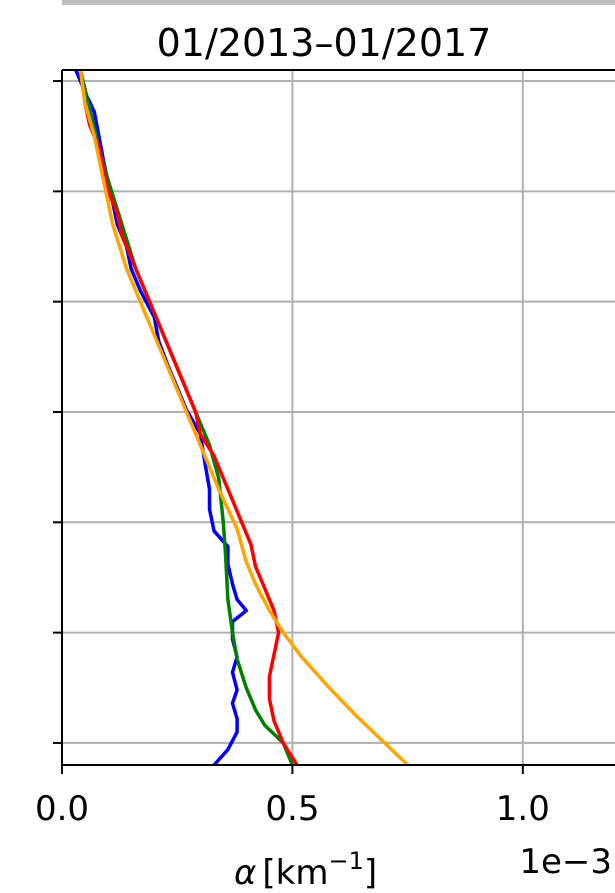 This screenshot has height=893, width=615. I want to click on x-tick-label: 1.0, so click(523, 809).